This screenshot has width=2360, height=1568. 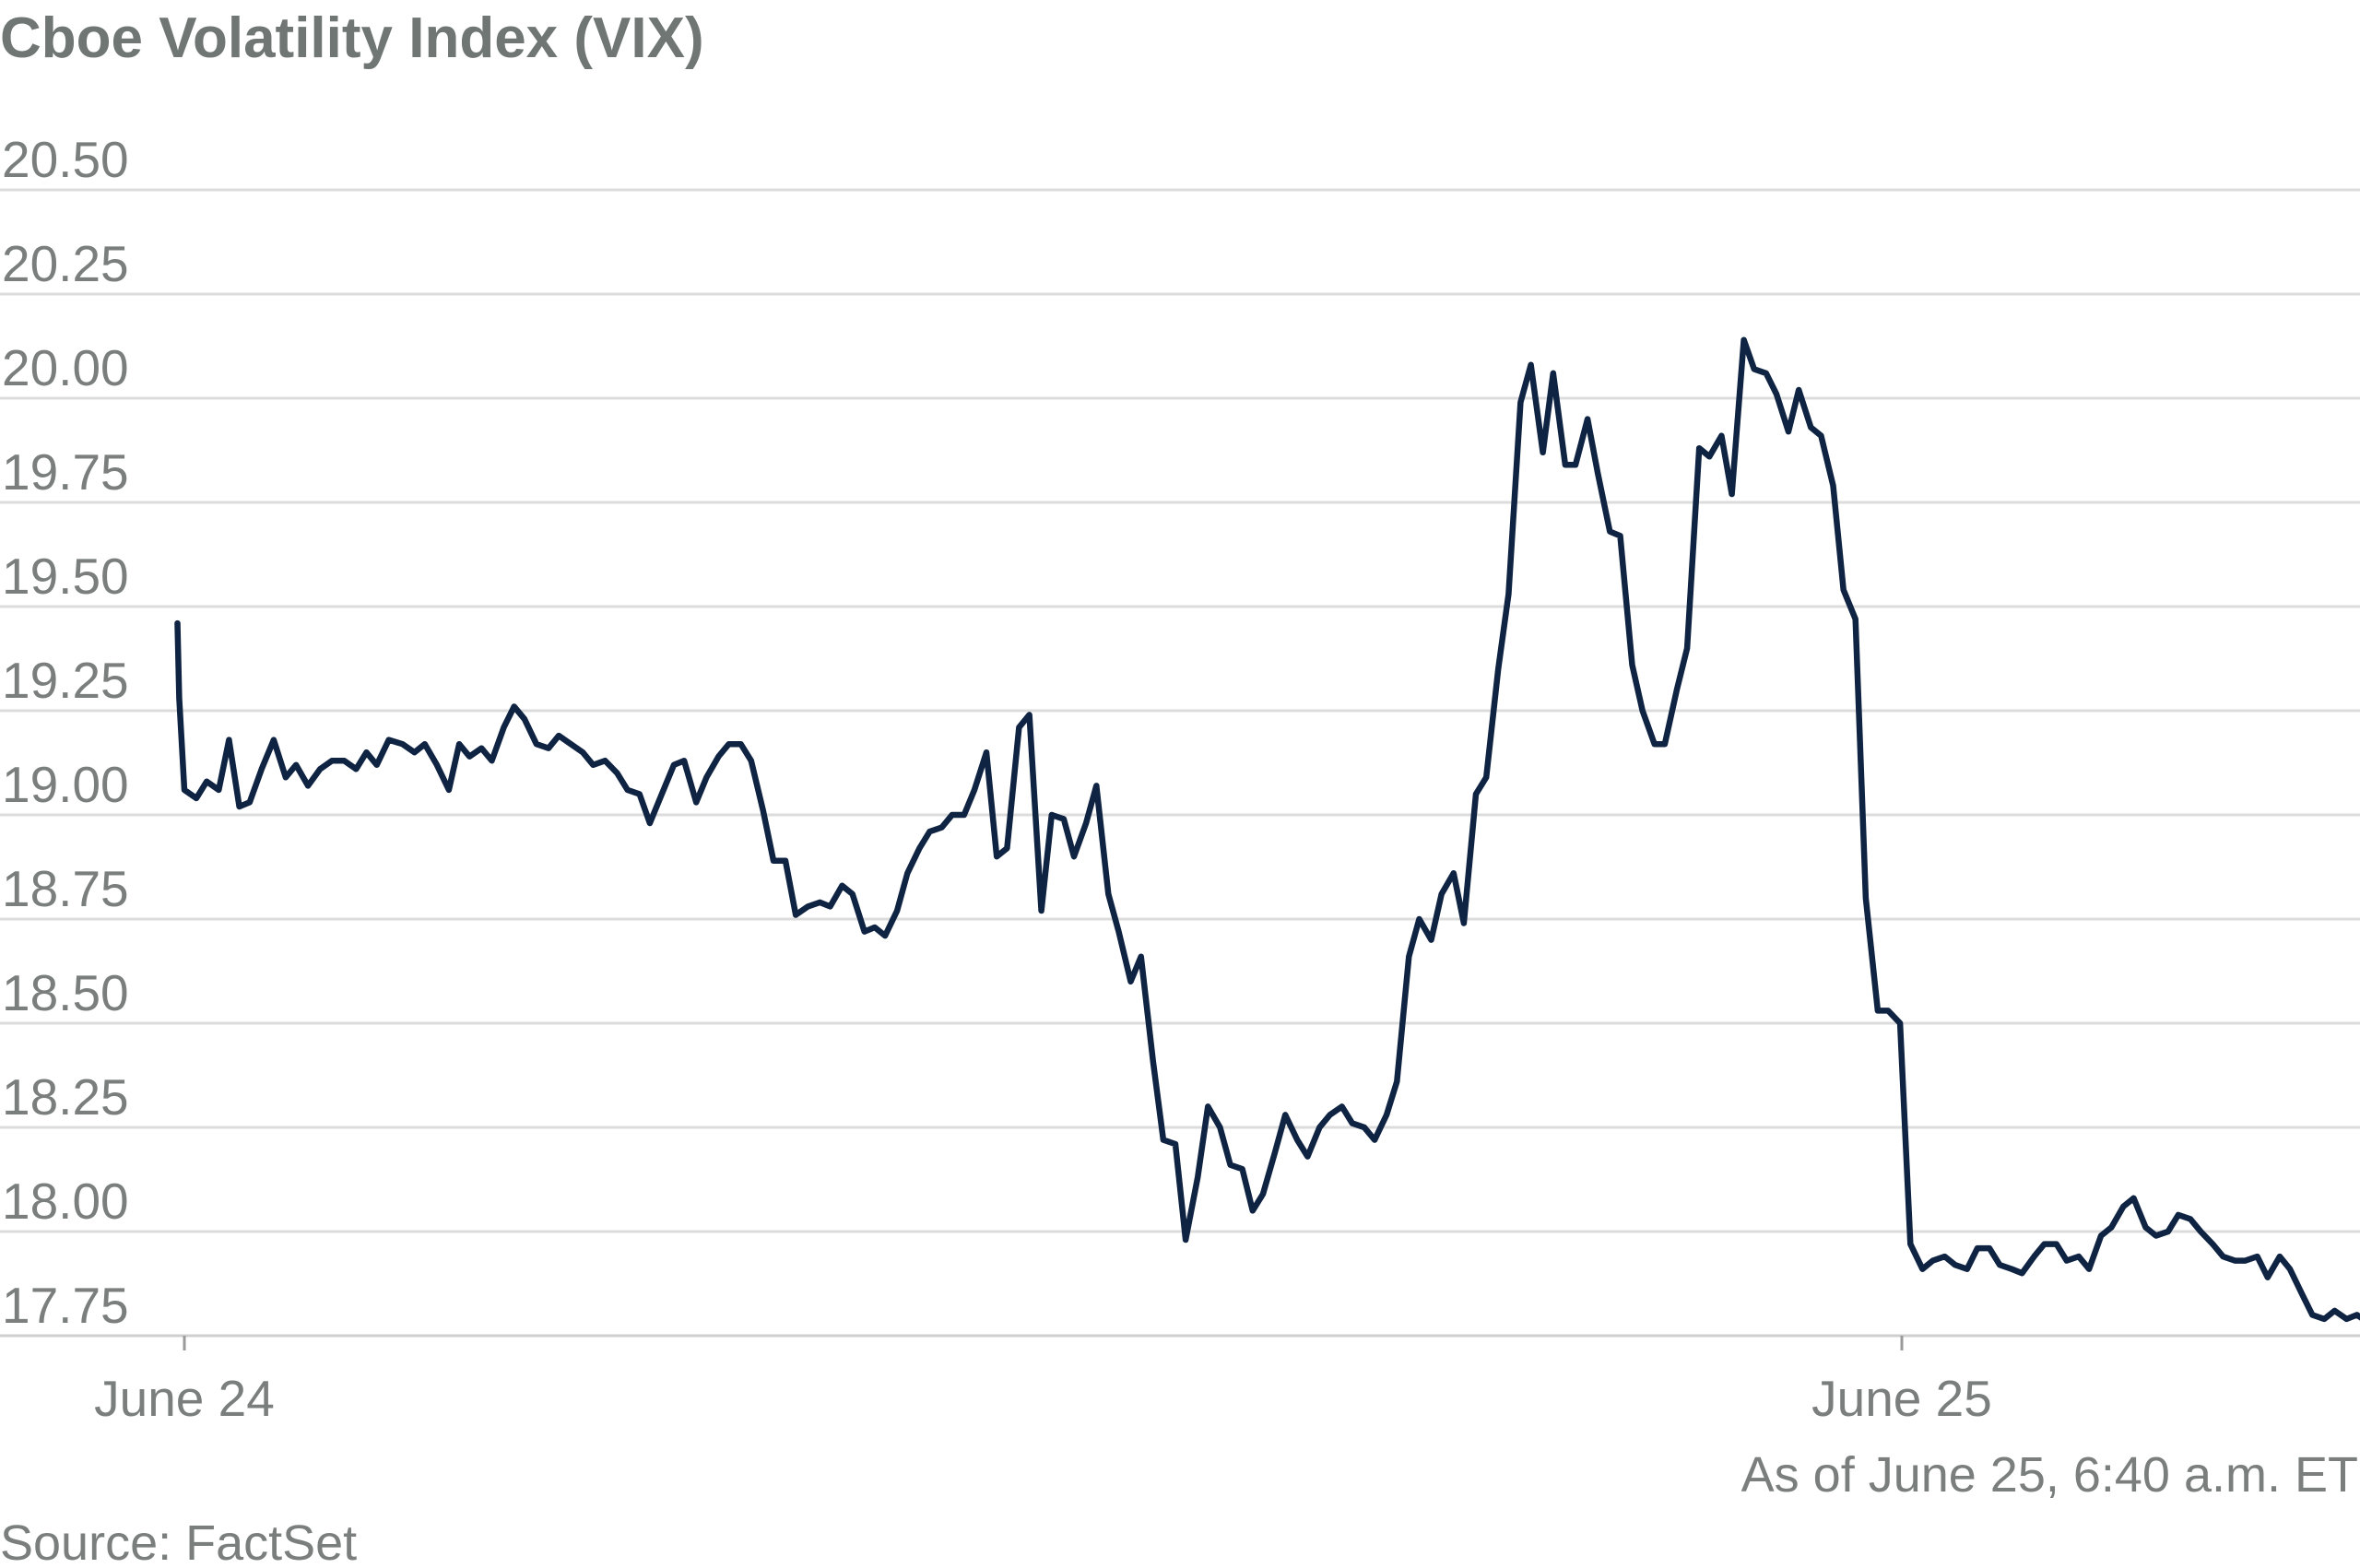 What do you see at coordinates (65, 785) in the screenshot?
I see `y-tick-label: 19.00` at bounding box center [65, 785].